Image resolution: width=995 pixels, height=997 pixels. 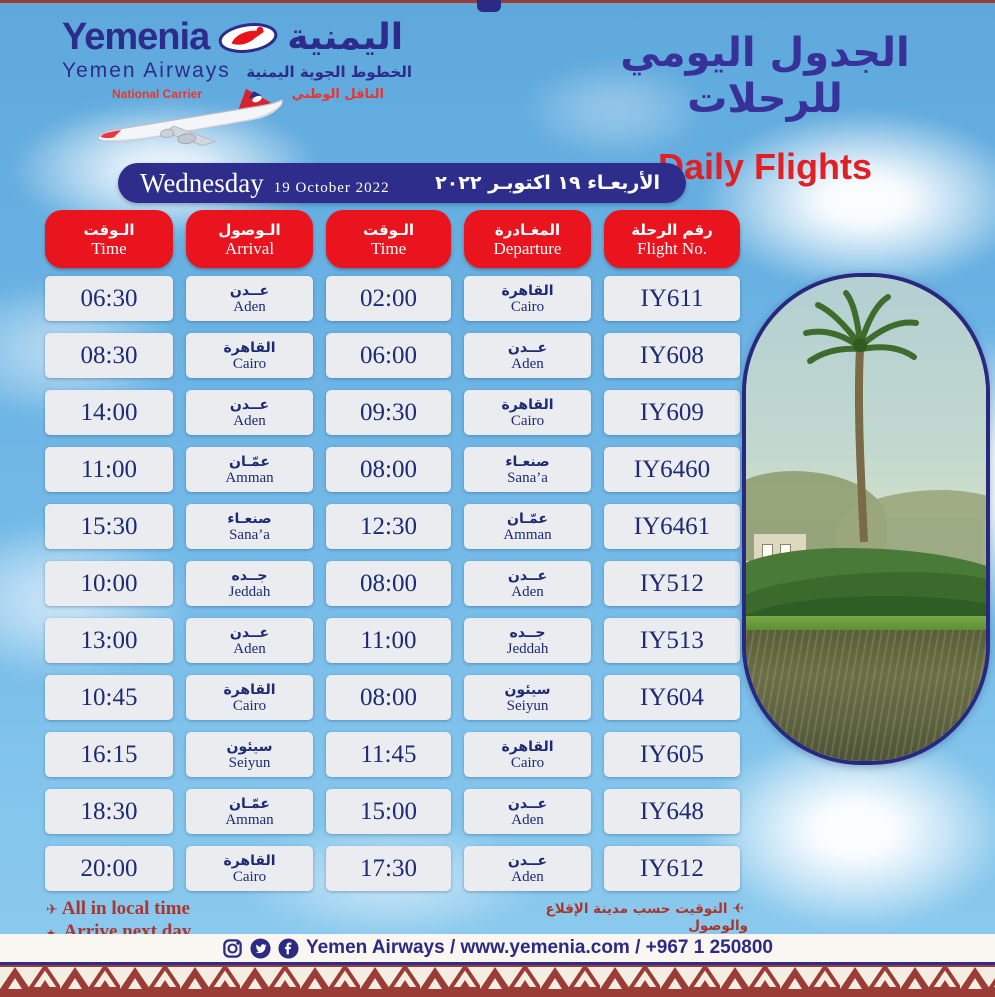 I want to click on flight-no-cell: IY611, so click(x=672, y=298).